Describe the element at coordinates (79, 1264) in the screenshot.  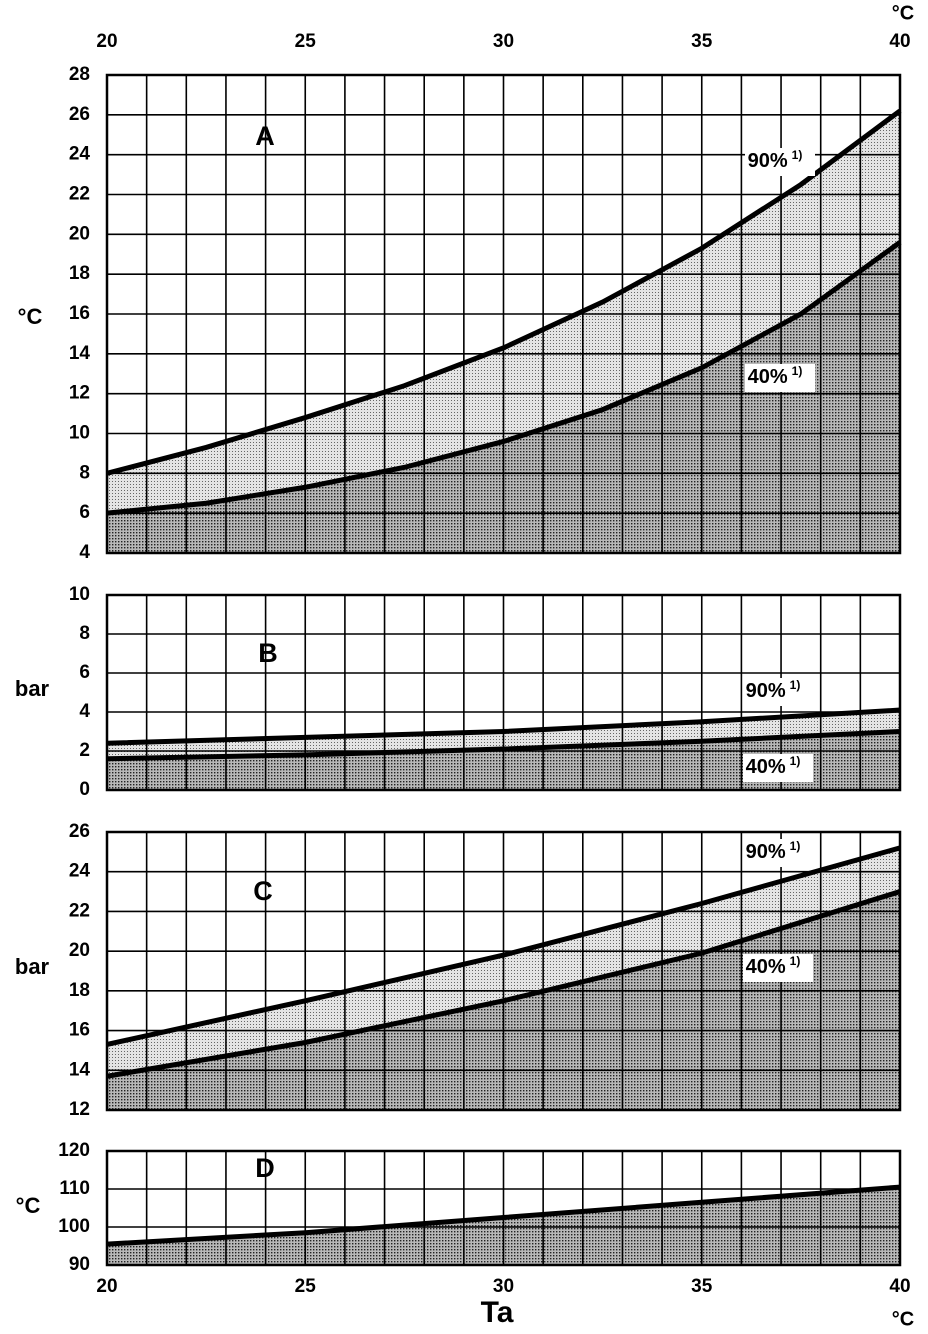
I see `y-tick-label: 90` at that location.